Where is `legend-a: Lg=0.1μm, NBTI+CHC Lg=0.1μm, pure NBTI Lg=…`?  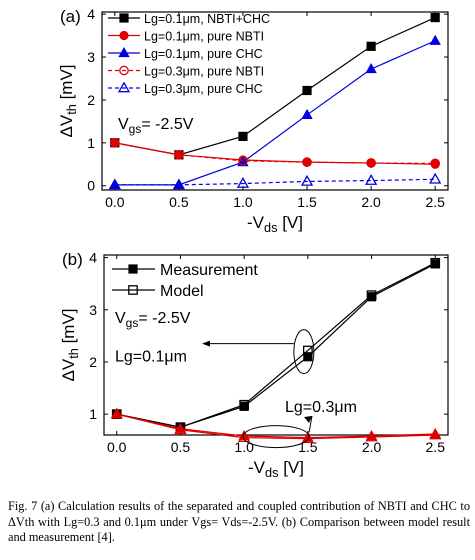
legend-a: Lg=0.1μm, NBTI+CHC Lg=0.1μm, pure NBTI Lg=… is located at coordinates (189, 54).